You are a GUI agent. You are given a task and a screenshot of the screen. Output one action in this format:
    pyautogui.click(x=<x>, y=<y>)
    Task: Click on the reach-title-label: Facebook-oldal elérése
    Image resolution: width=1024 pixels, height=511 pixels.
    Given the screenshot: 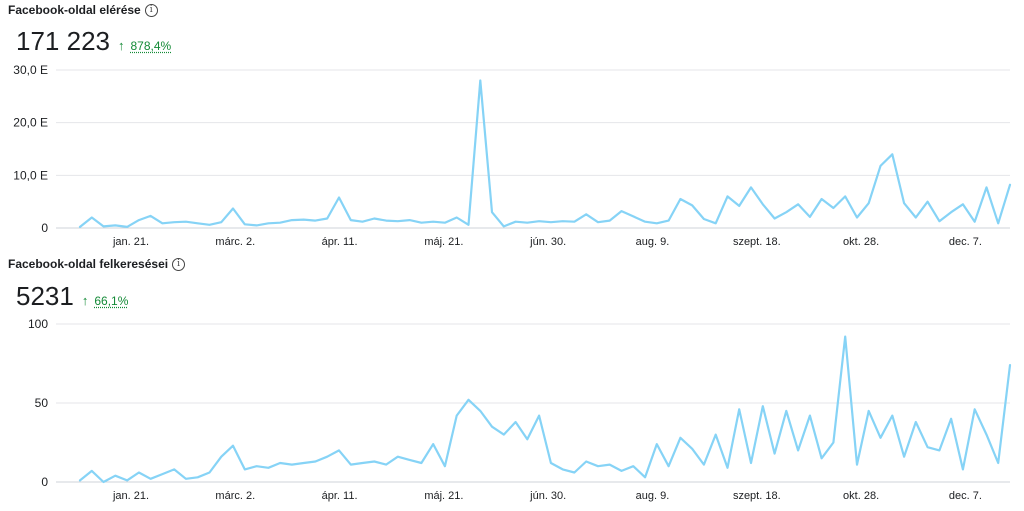 What is the action you would take?
    pyautogui.click(x=74, y=10)
    